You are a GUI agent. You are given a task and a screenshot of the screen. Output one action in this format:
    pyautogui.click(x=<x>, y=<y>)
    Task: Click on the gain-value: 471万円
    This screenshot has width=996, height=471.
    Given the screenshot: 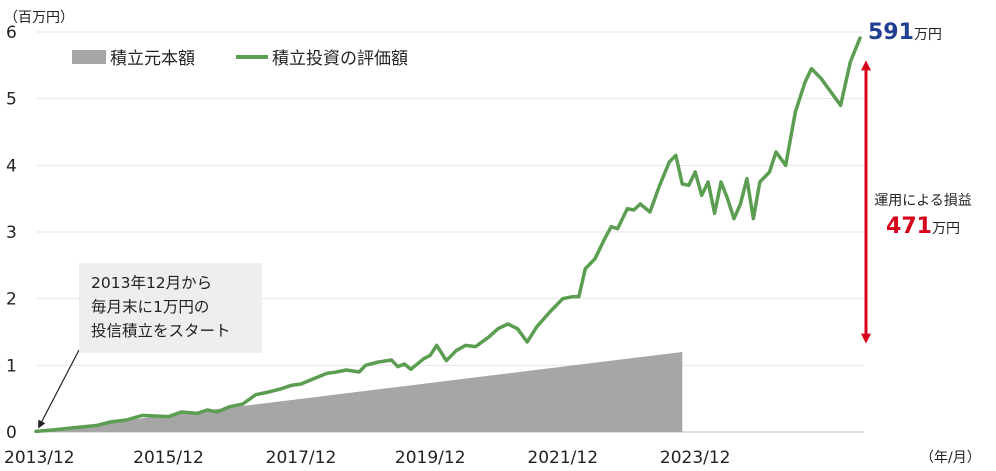 What is the action you would take?
    pyautogui.click(x=923, y=226)
    